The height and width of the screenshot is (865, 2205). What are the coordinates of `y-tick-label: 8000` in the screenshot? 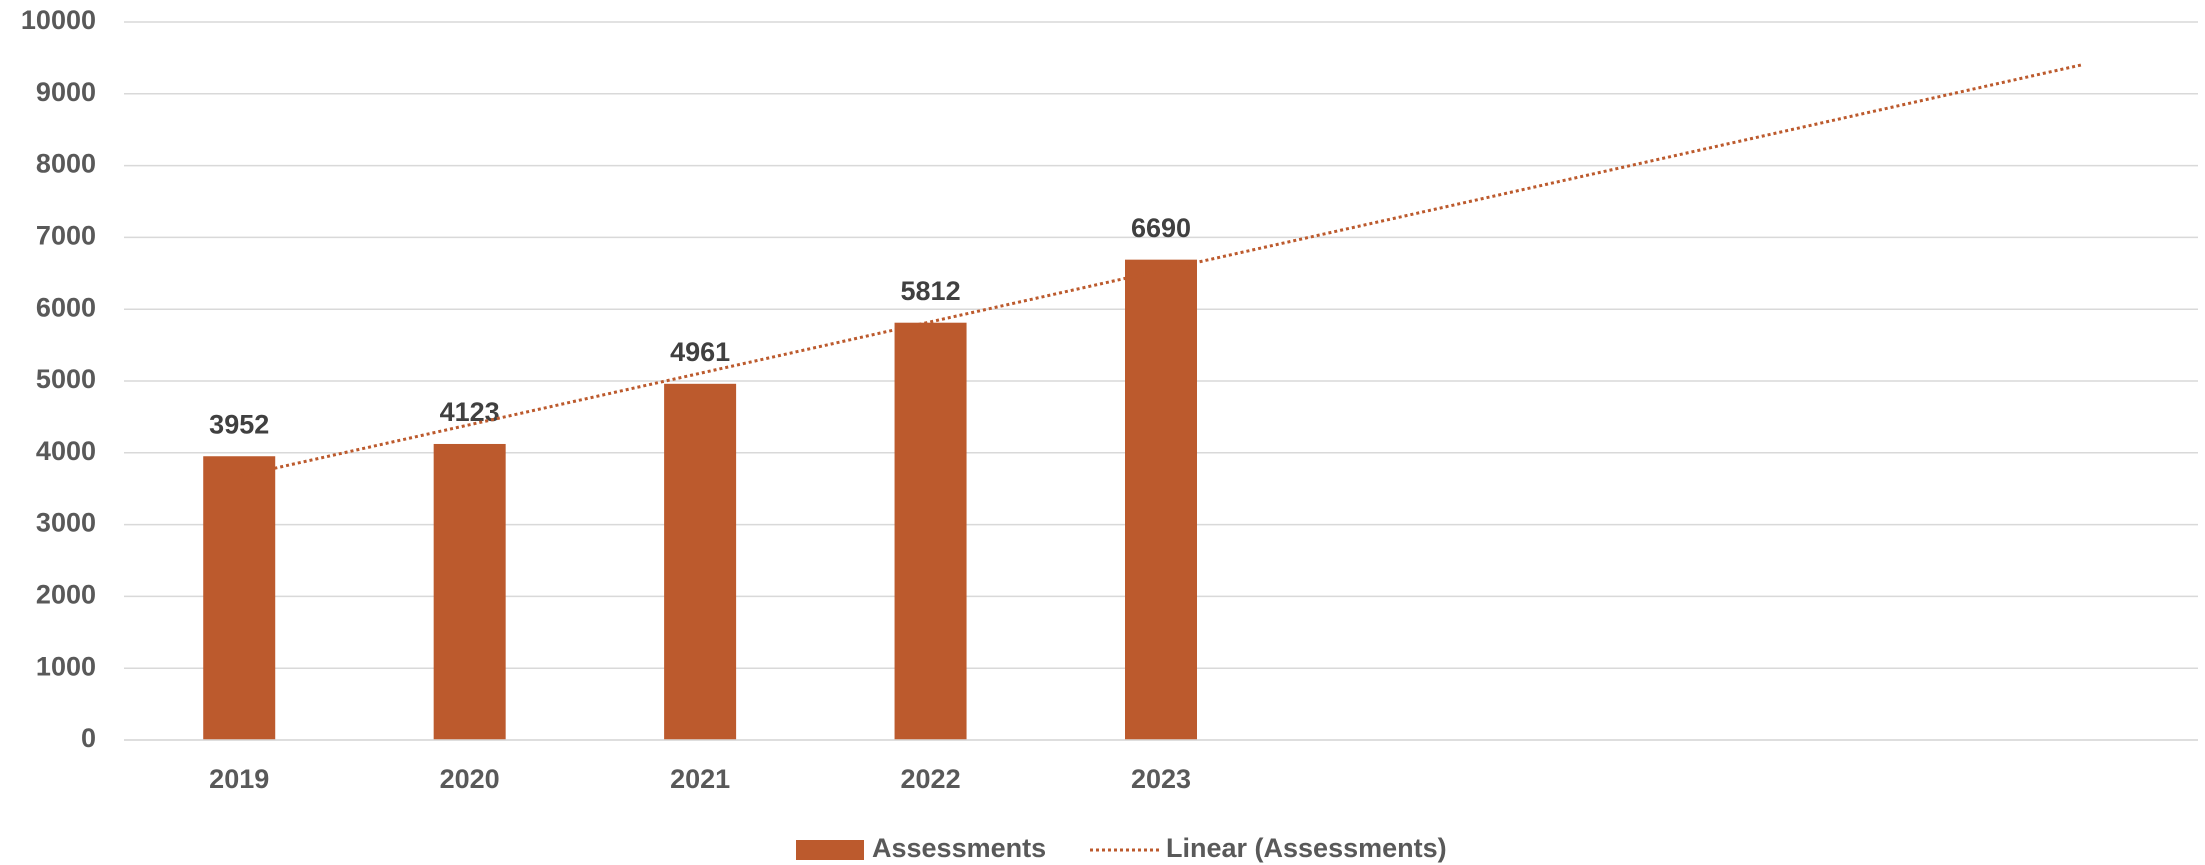 It's located at (66, 164).